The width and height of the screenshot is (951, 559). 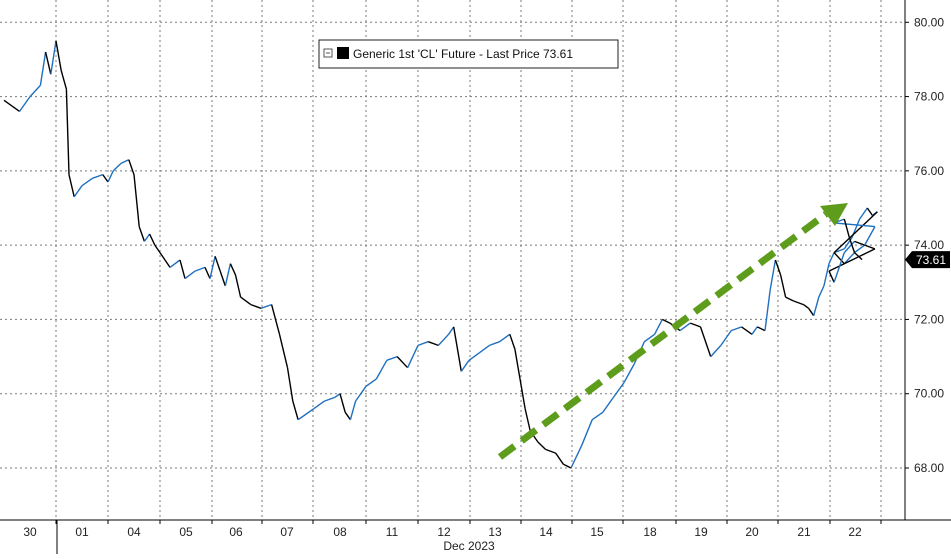 What do you see at coordinates (855, 532) in the screenshot?
I see `x-tick-label: 22` at bounding box center [855, 532].